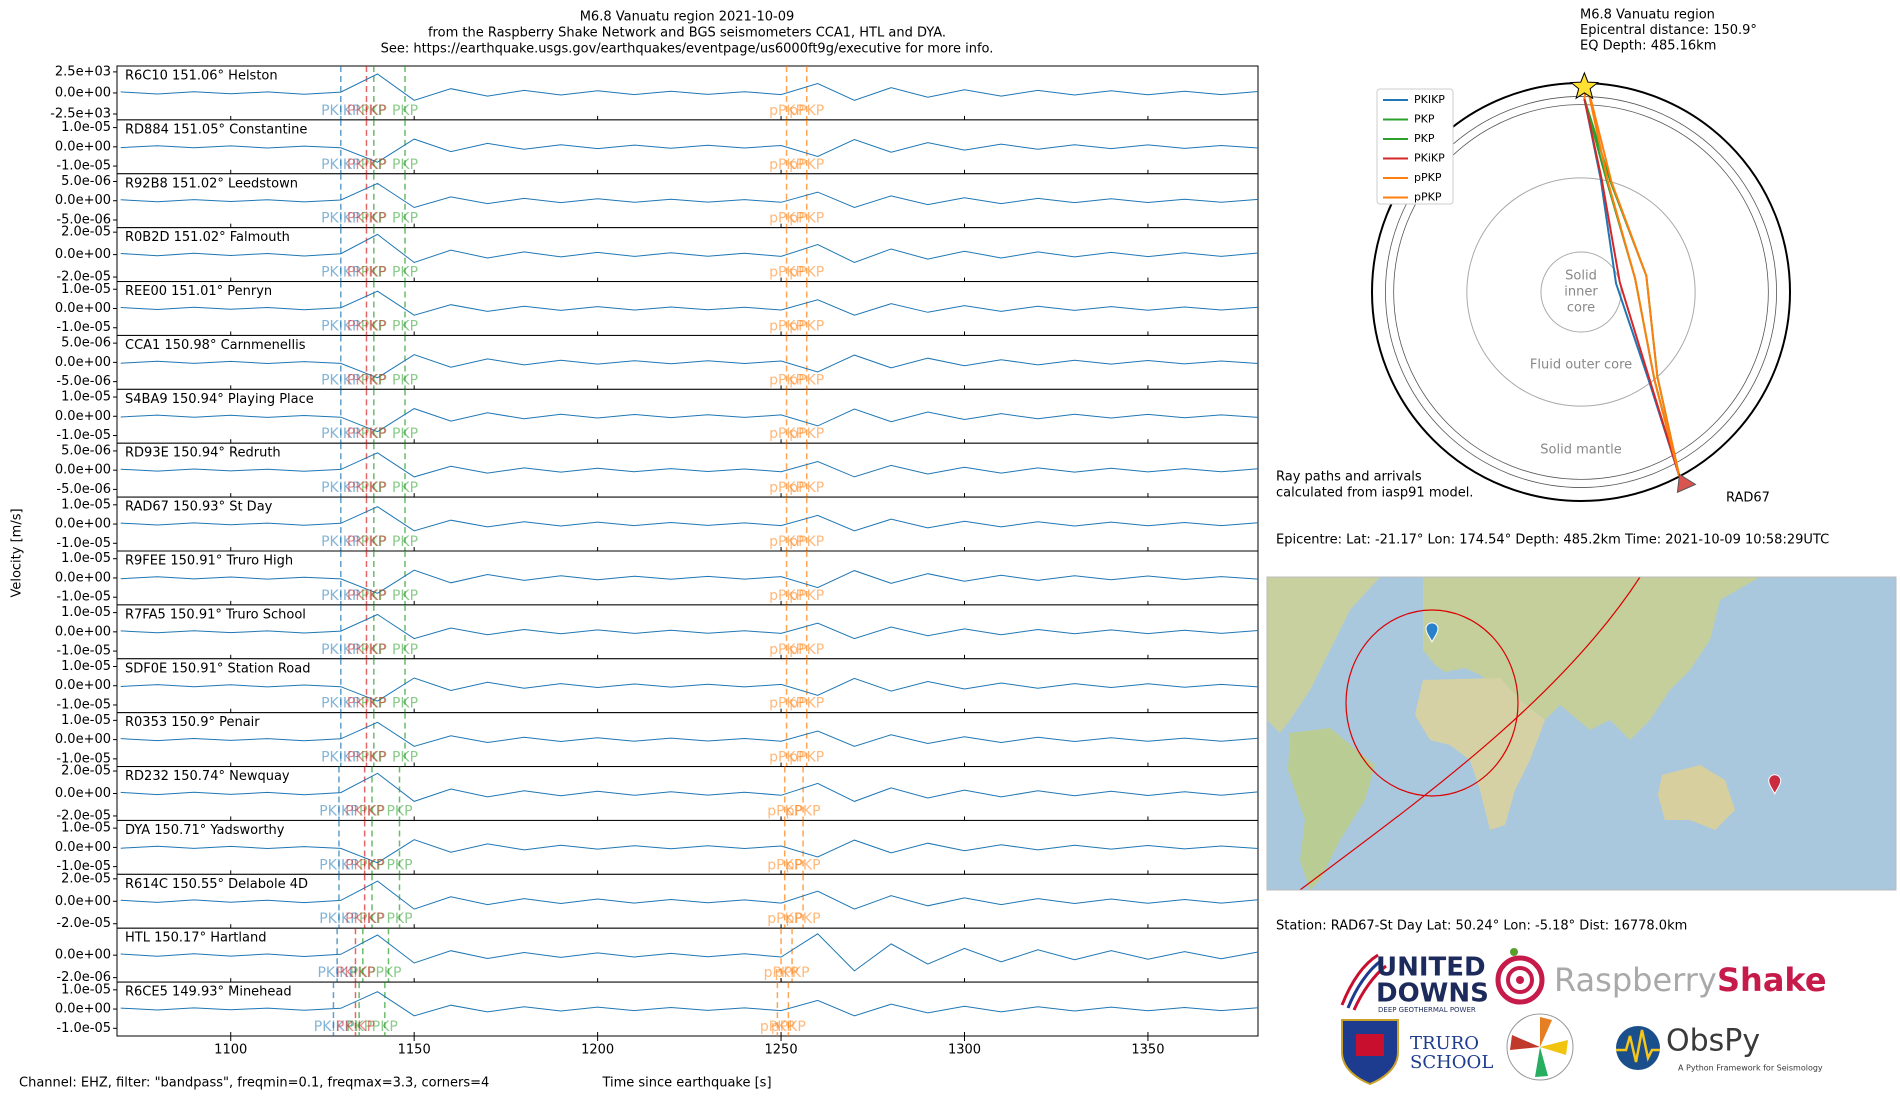 This screenshot has width=1900, height=1100. What do you see at coordinates (1748, 498) in the screenshot?
I see `station-label: RAD67` at bounding box center [1748, 498].